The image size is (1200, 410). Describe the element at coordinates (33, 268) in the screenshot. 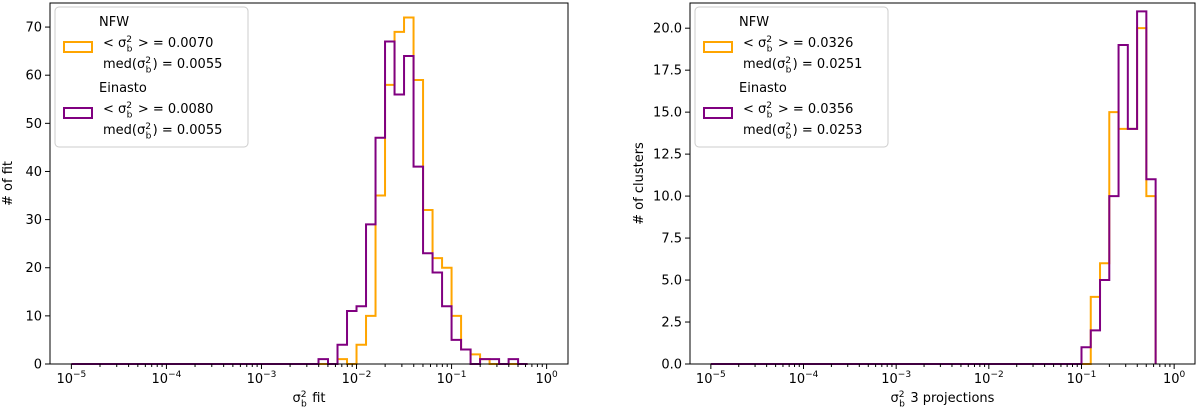

I see `y-tick-label: 20` at that location.